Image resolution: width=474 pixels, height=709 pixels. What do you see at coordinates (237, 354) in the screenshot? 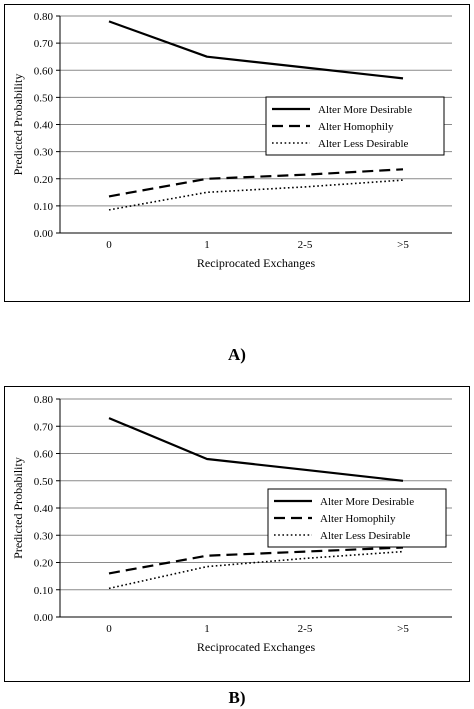
I see `caption-a: A)` at bounding box center [237, 354].